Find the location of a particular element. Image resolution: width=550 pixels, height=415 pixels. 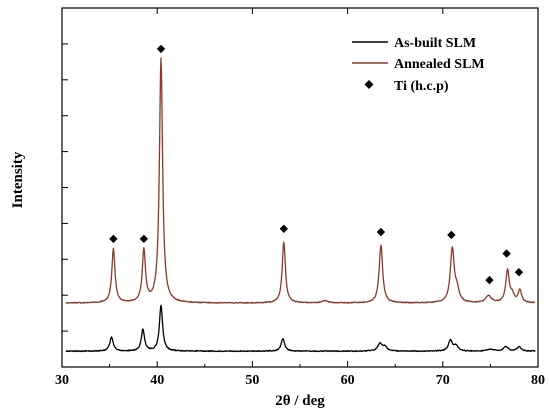

legend: As-built SLM Annealed SLM Ti (h.c.p) is located at coordinates (418, 65).